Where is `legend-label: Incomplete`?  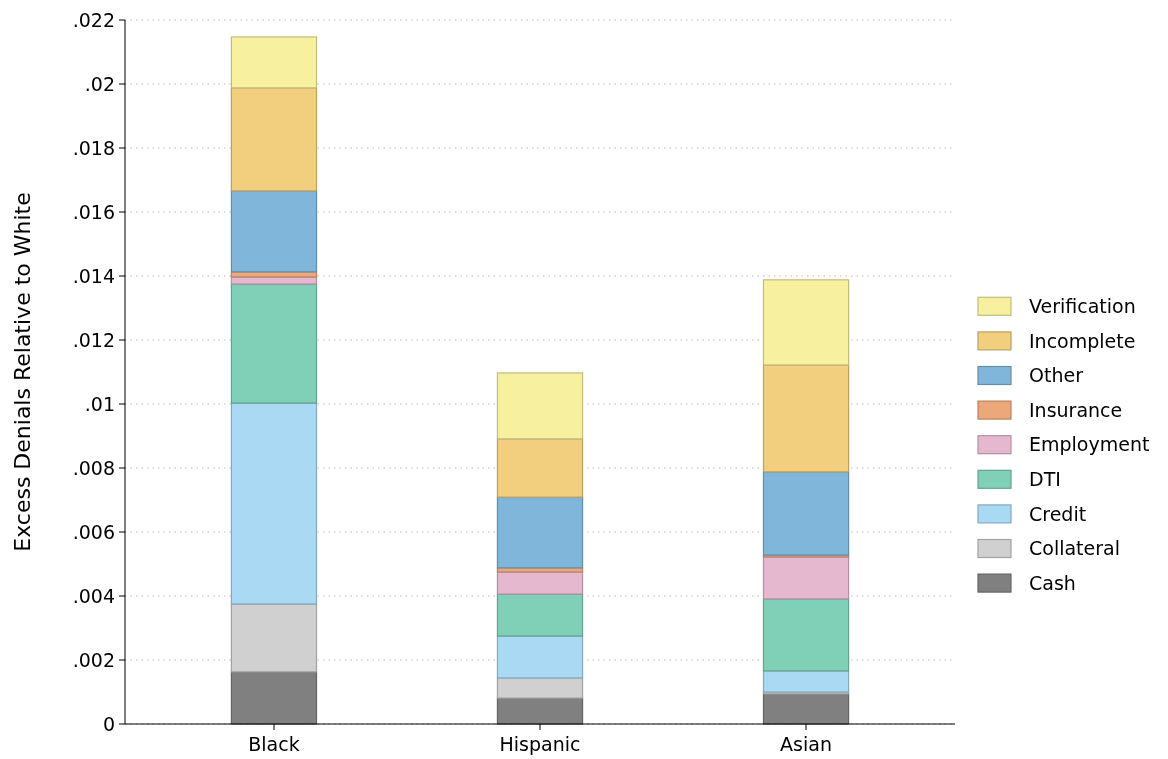 legend-label: Incomplete is located at coordinates (1082, 340).